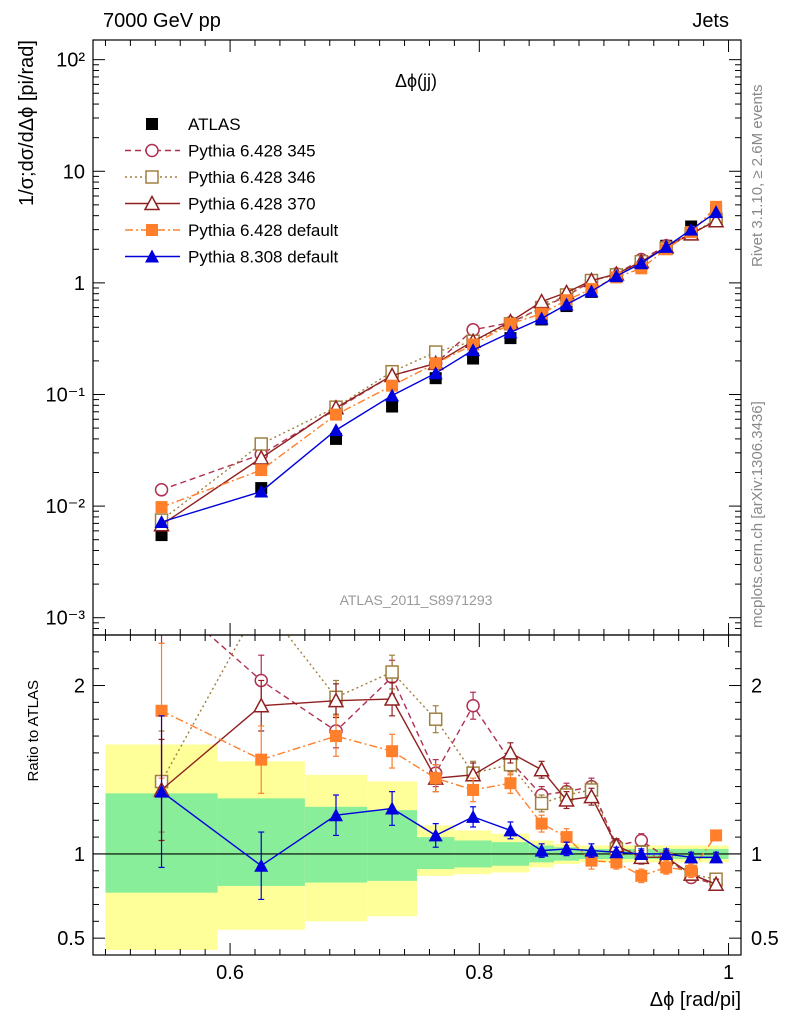 The width and height of the screenshot is (786, 1024). What do you see at coordinates (416, 81) in the screenshot?
I see `main-plot-title: Δϕ(jj)` at bounding box center [416, 81].